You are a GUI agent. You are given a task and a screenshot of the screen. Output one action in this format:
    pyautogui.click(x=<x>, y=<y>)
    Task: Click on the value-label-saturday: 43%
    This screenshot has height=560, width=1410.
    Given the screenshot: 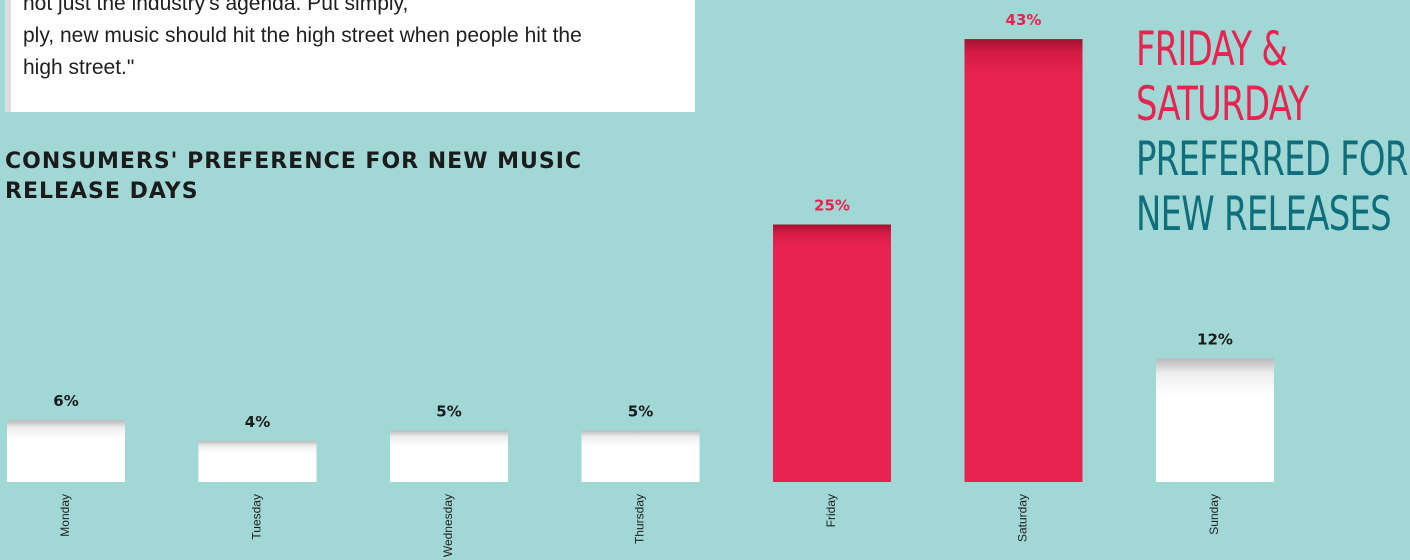 What is the action you would take?
    pyautogui.click(x=1024, y=20)
    